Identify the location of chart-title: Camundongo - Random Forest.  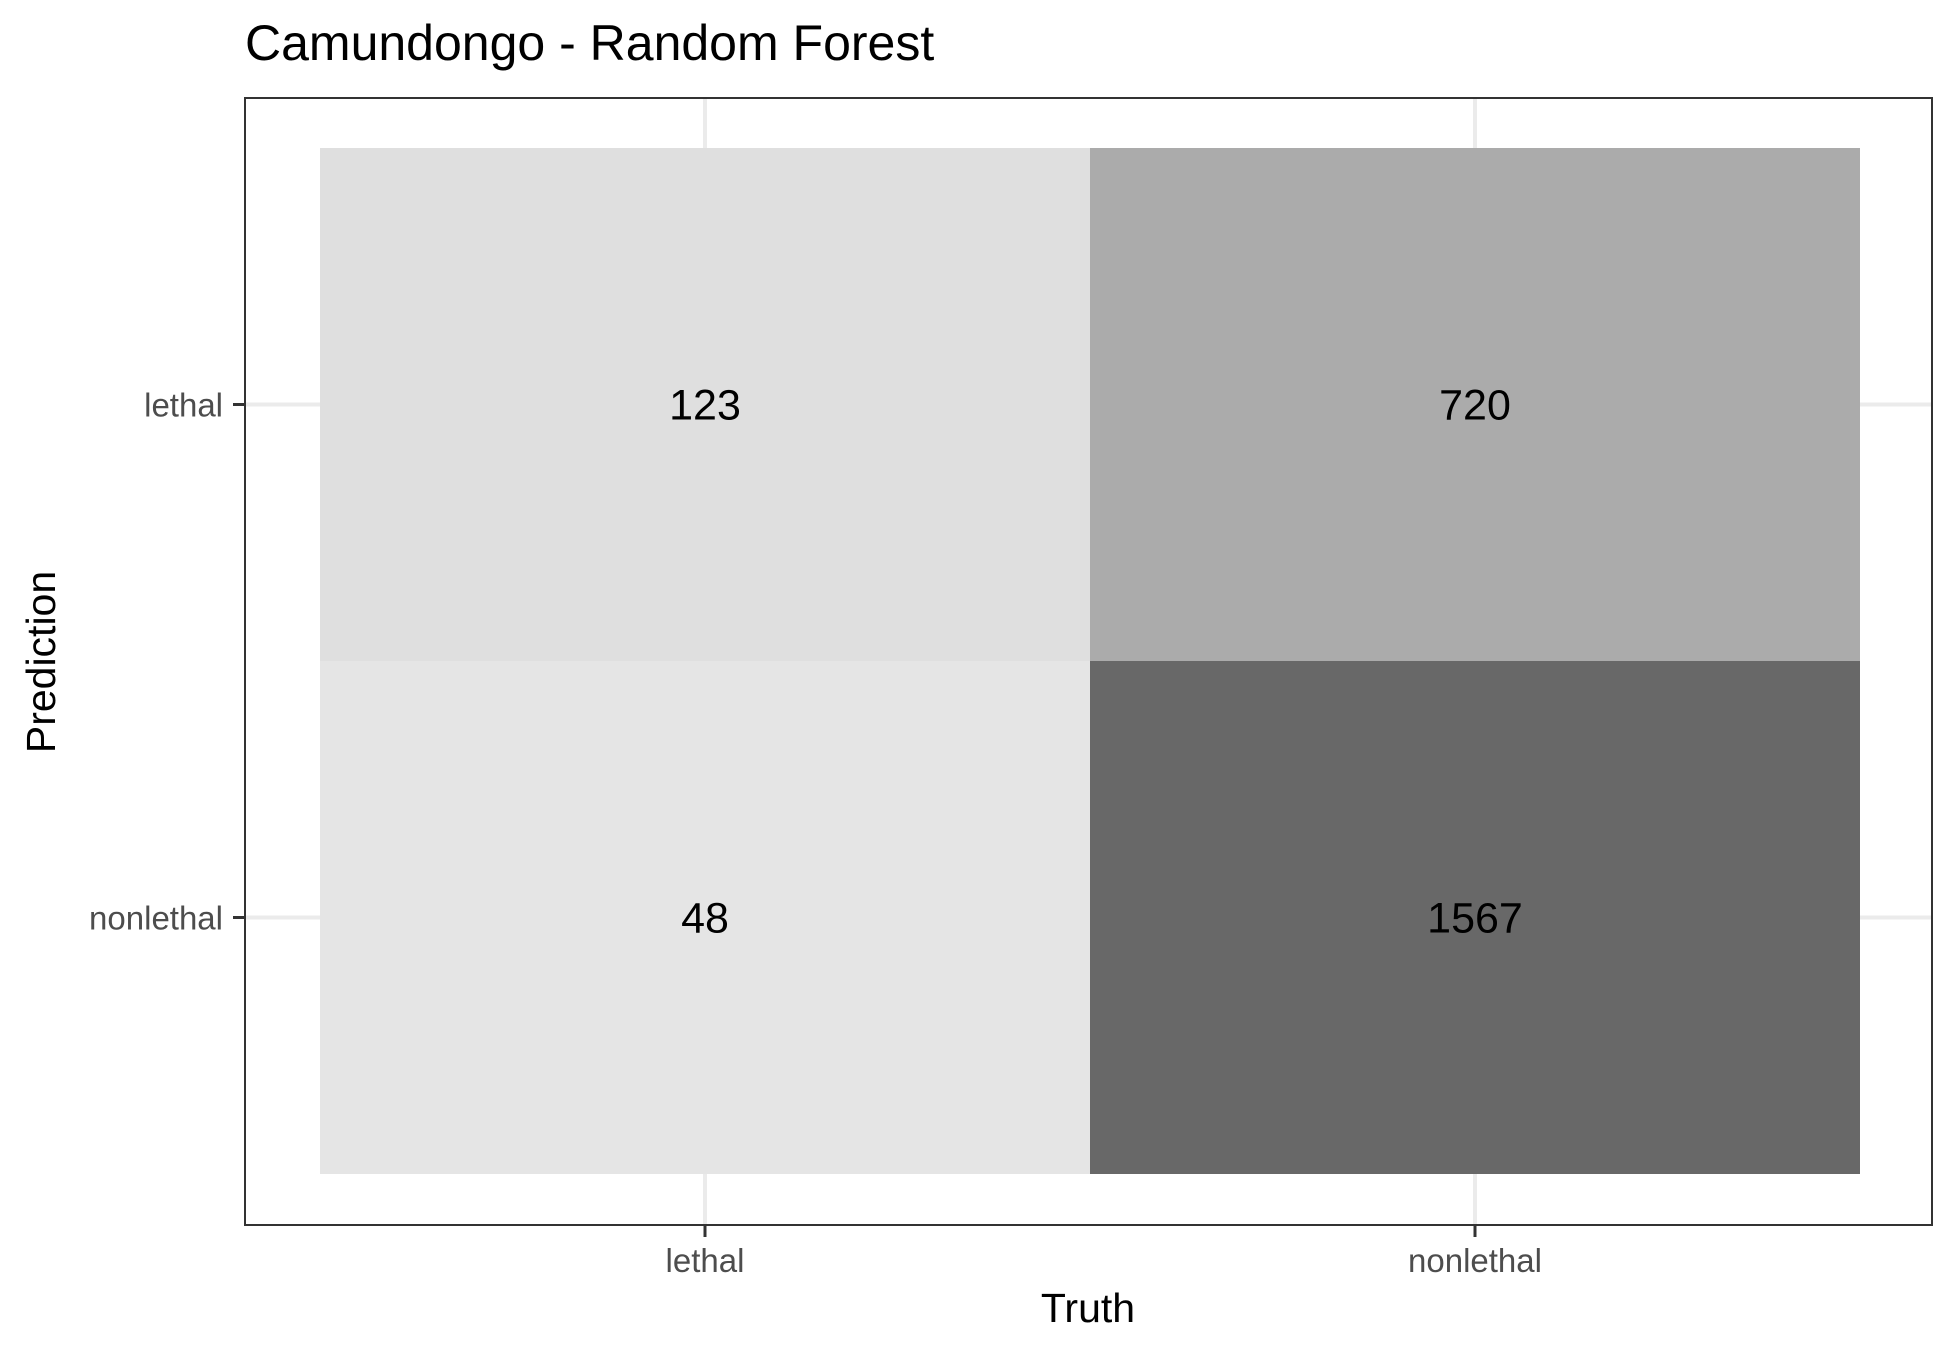
(589, 43).